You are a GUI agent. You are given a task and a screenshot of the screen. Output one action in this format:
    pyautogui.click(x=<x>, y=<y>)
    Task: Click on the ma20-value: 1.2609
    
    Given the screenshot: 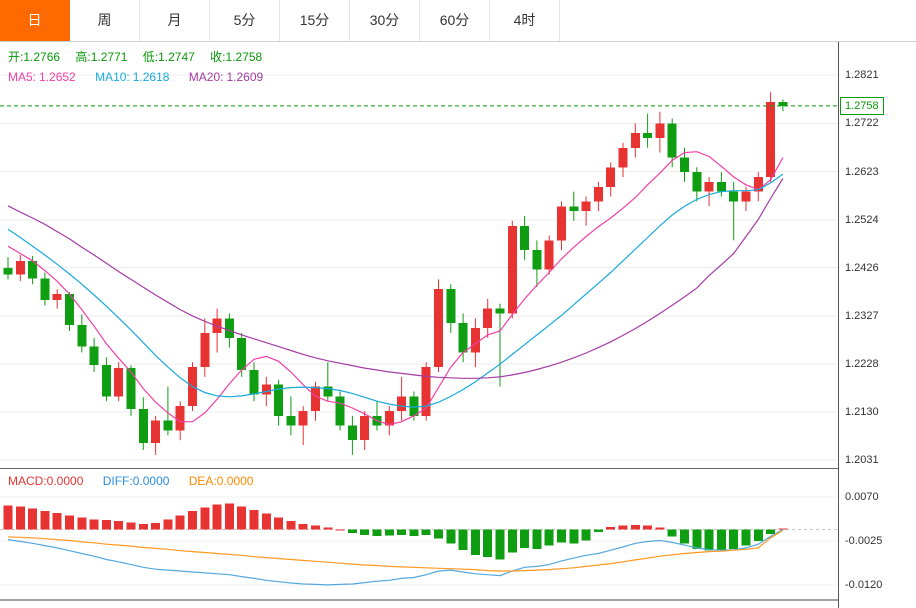 What is the action you would take?
    pyautogui.click(x=245, y=77)
    